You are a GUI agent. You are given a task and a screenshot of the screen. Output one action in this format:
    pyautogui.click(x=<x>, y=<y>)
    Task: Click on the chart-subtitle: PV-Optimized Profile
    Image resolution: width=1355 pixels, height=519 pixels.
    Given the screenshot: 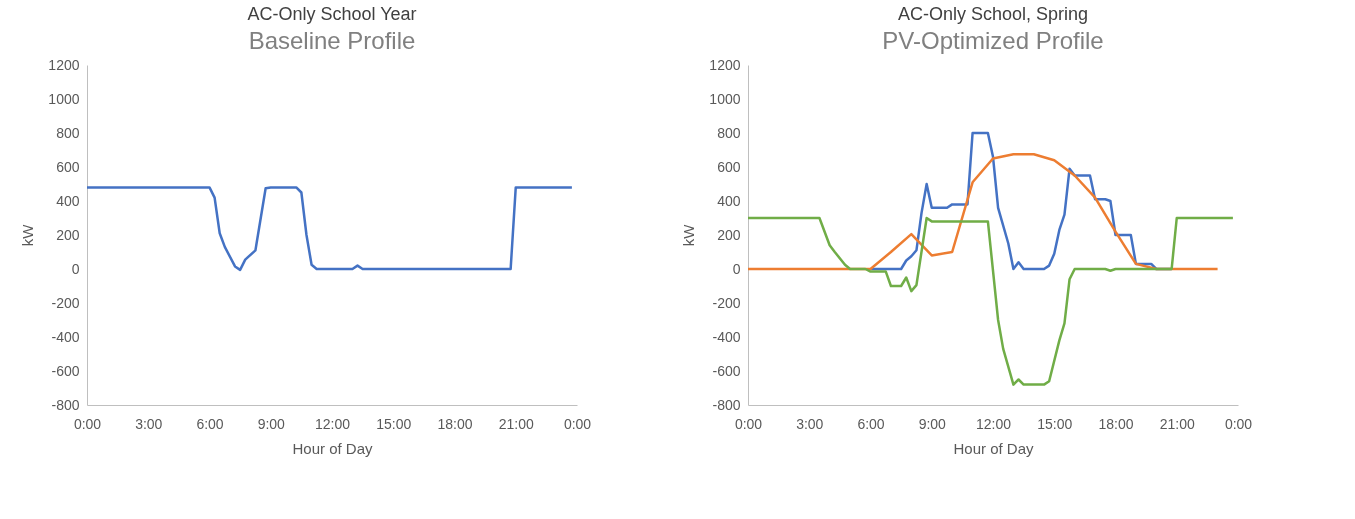 What is the action you would take?
    pyautogui.click(x=993, y=40)
    